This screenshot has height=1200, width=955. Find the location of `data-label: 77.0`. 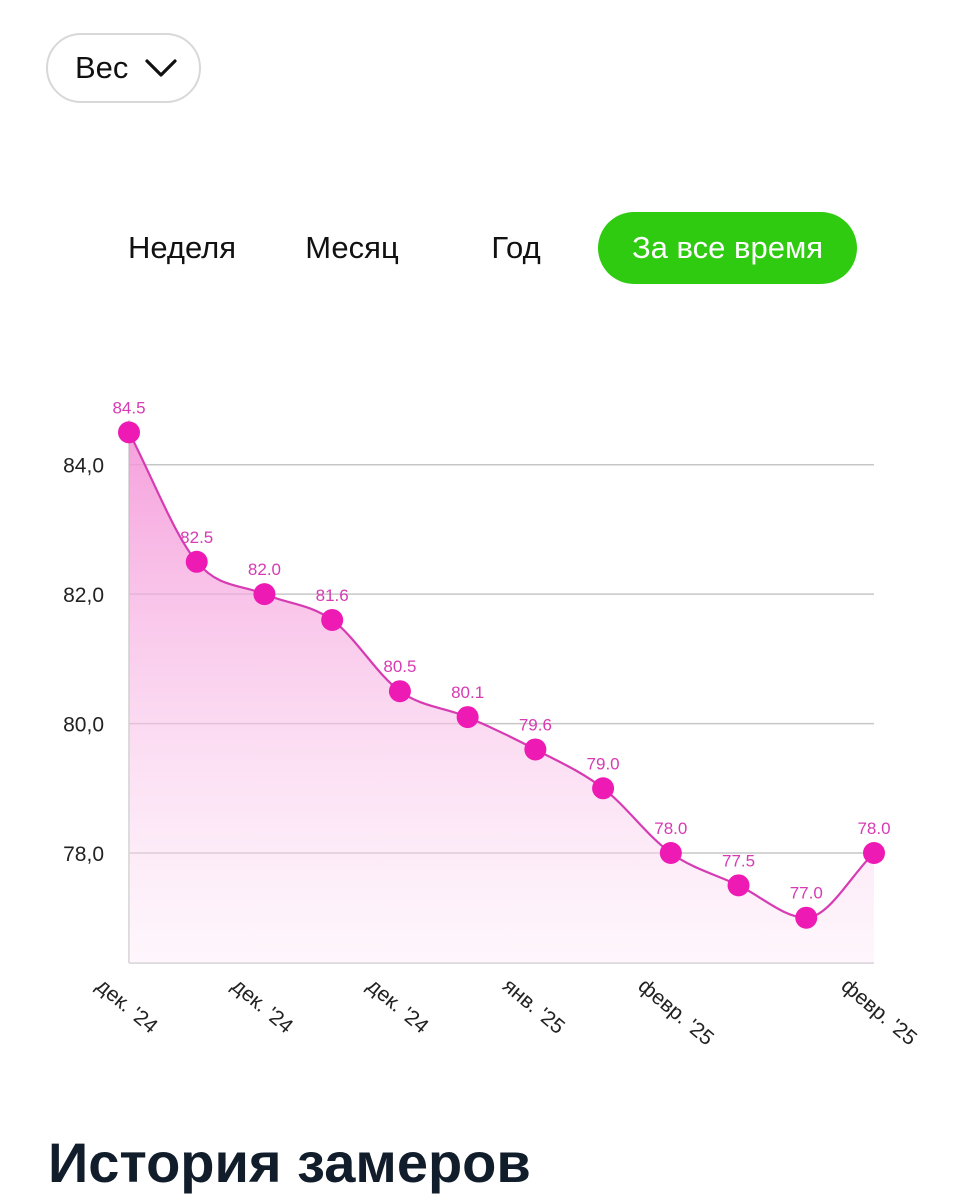

data-label: 77.0 is located at coordinates (806, 893).